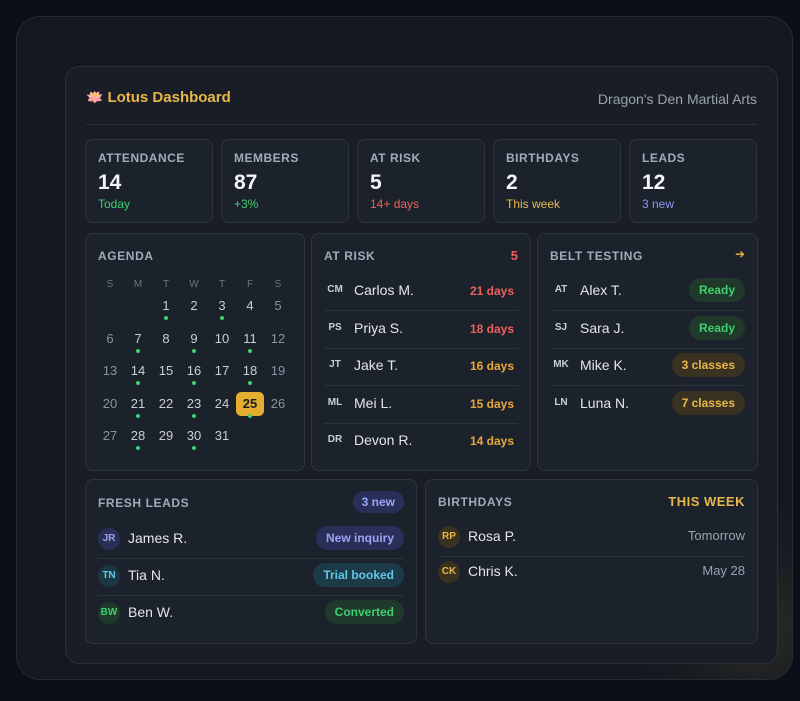  I want to click on agenda-title: AGENDA, so click(126, 256).